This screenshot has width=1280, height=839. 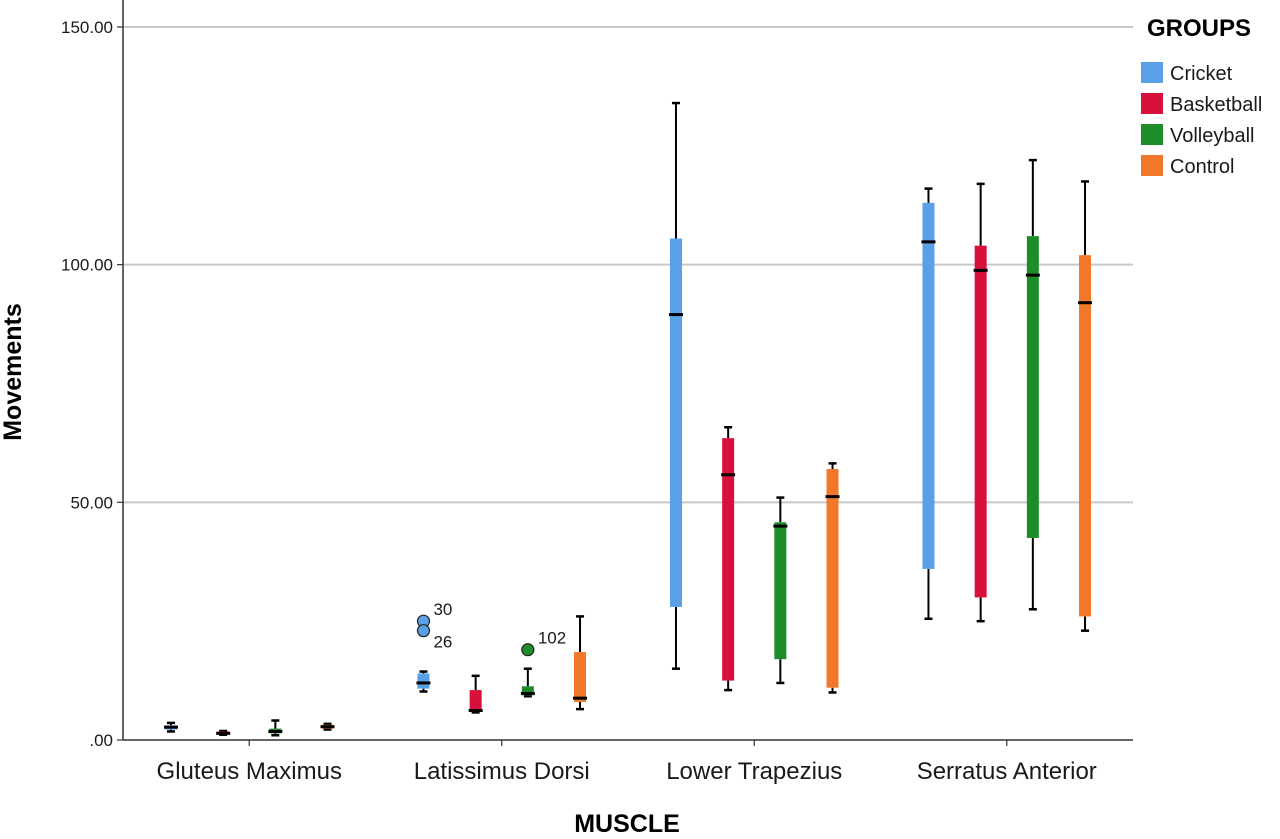 I want to click on x-tick-label: Serratus Anterior, so click(x=1007, y=771).